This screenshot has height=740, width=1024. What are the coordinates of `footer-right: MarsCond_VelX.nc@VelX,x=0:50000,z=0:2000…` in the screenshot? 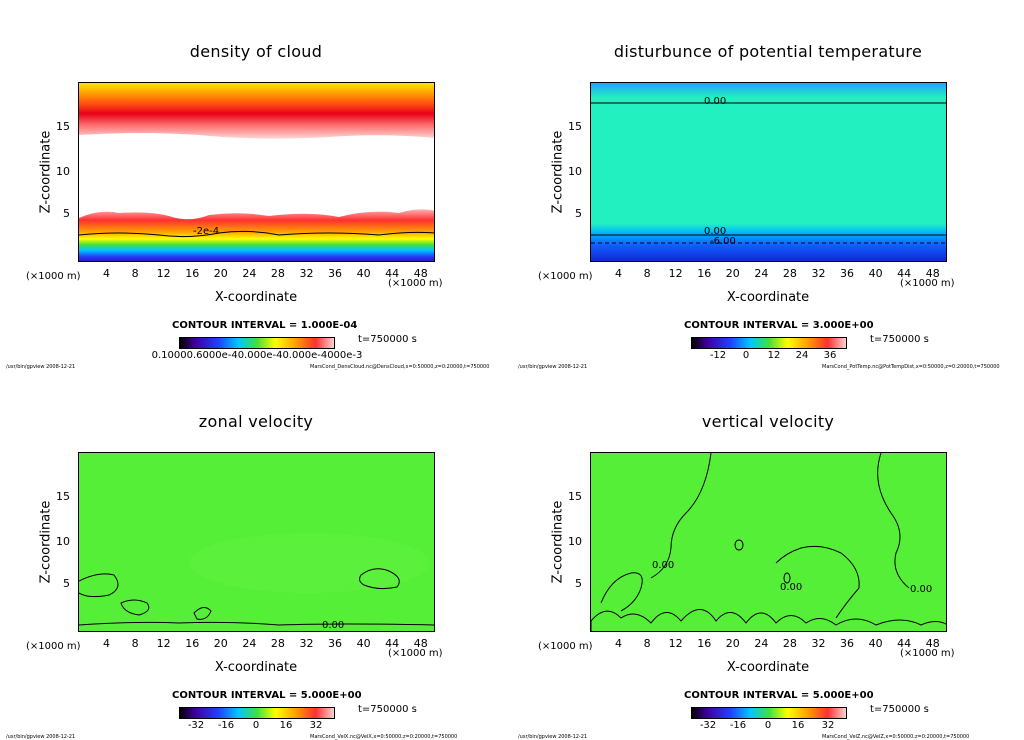 It's located at (384, 737).